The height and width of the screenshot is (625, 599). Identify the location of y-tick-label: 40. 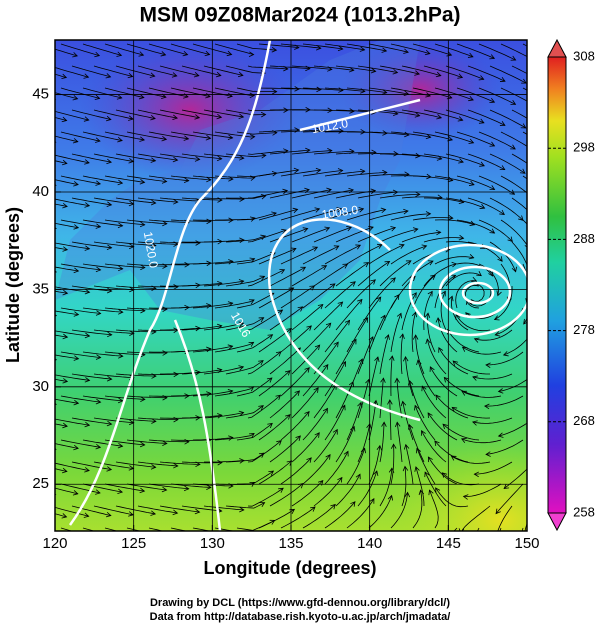
(40, 191).